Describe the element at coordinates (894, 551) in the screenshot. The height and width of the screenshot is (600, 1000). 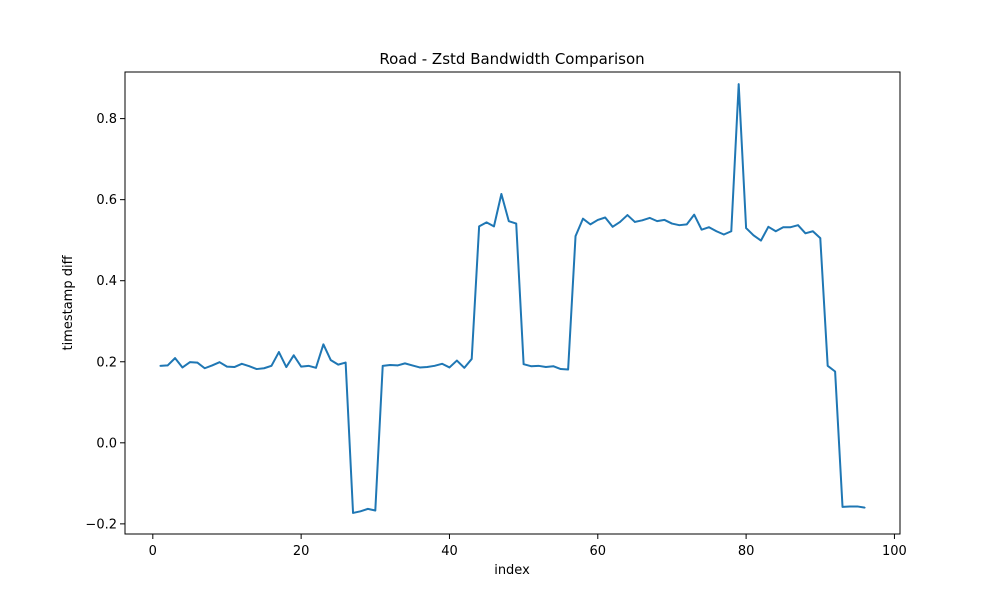
I see `x-tick-label: 100` at that location.